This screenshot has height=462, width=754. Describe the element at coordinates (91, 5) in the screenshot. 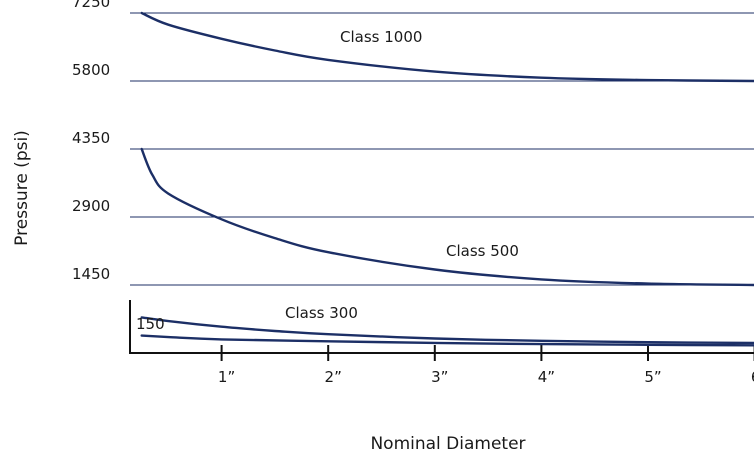

I see `y-tick-label: 7250` at that location.